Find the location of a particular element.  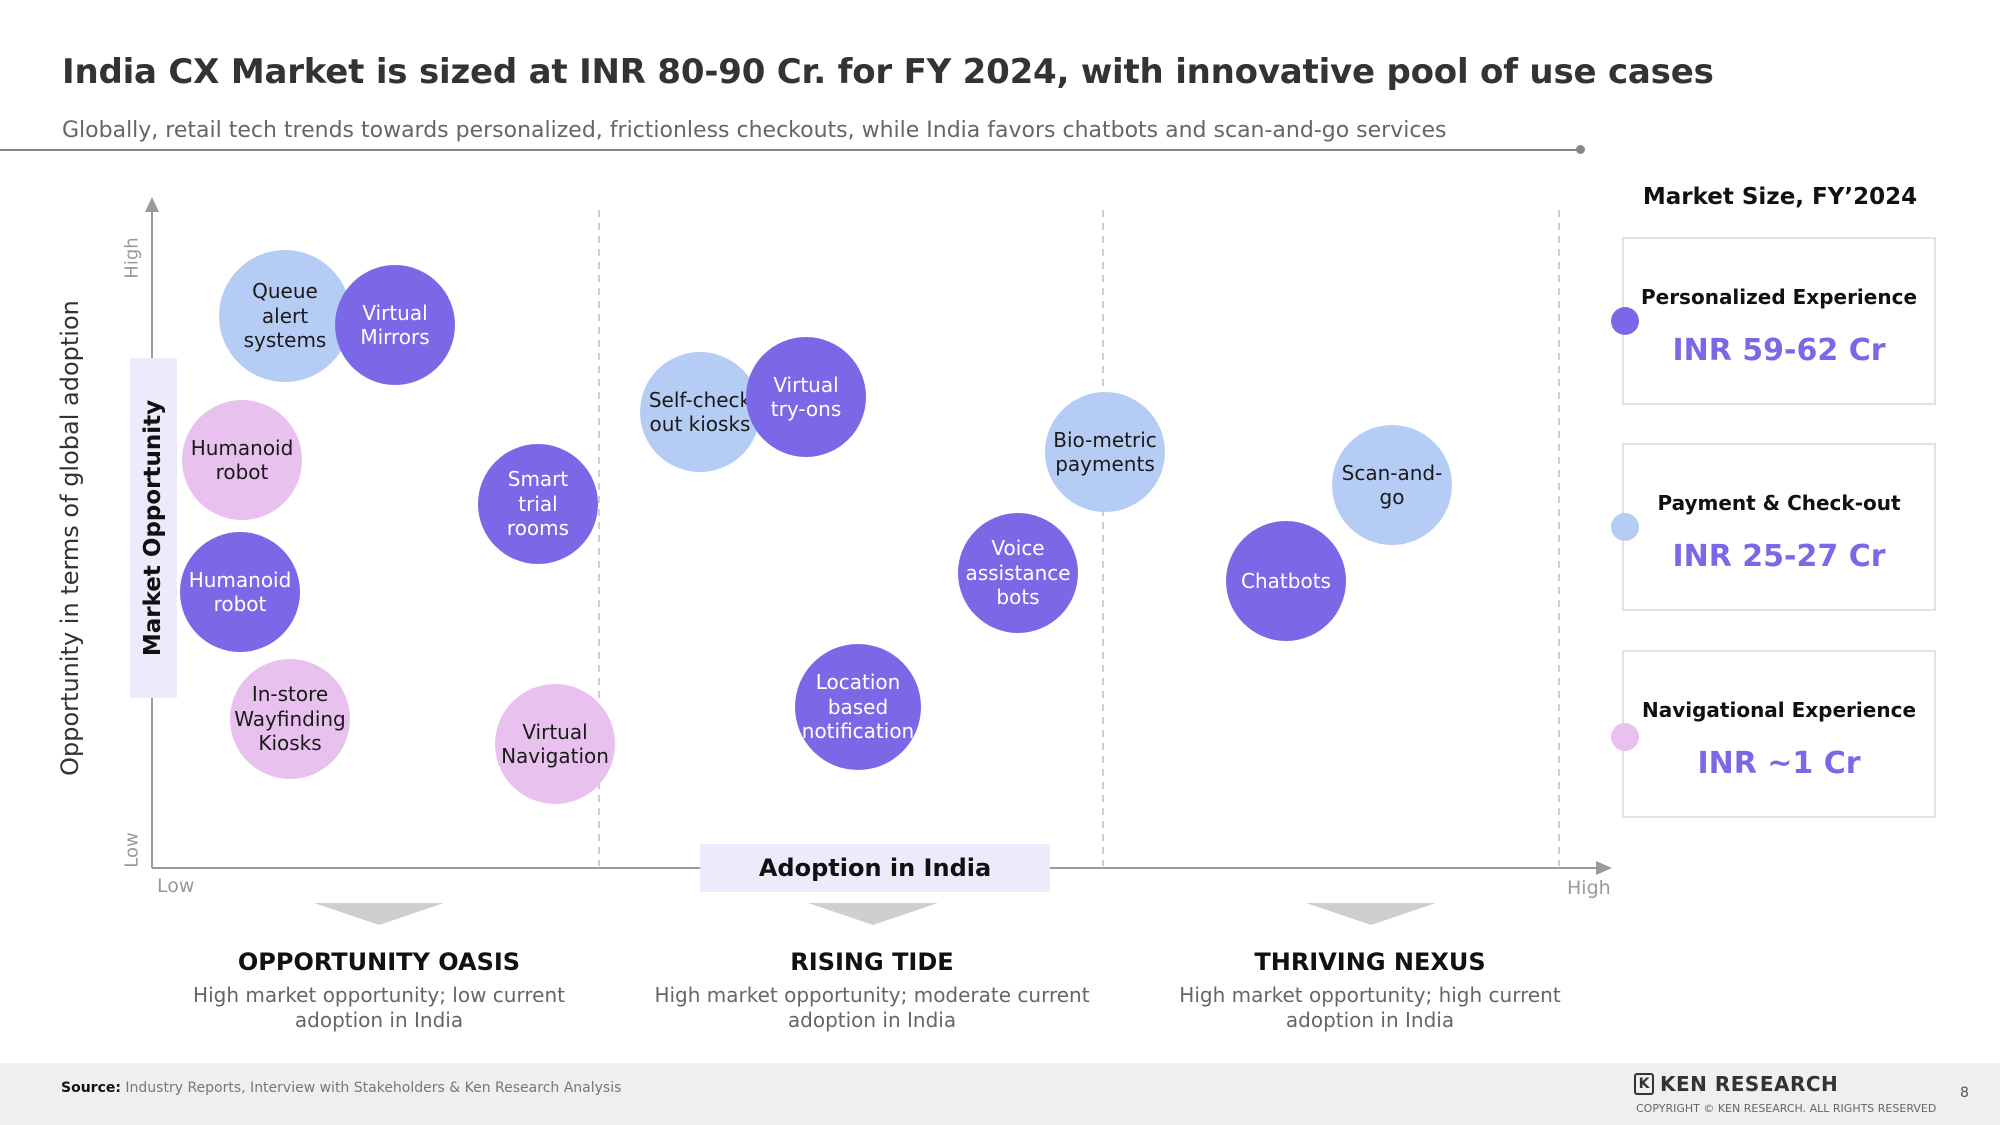

bubble-humanoid-robot-personalized: Humanoid robot is located at coordinates (240, 592).